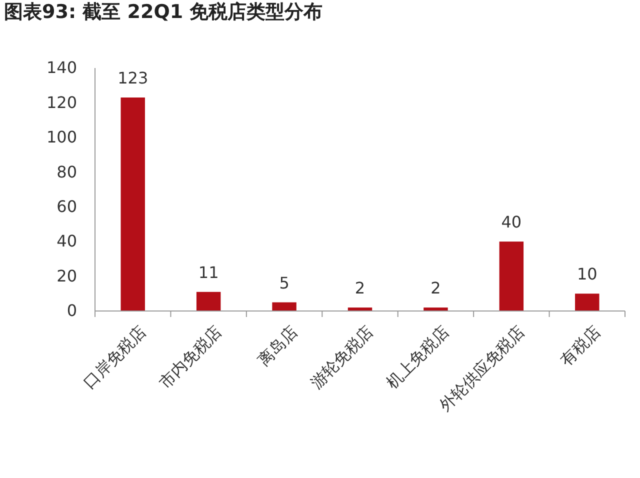  I want to click on y-tick-label: 140, so click(61, 68).